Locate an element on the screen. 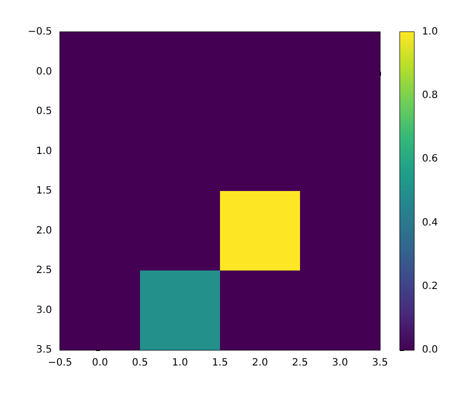 This screenshot has width=471, height=395. y-tick-label: 1.5 is located at coordinates (44, 191).